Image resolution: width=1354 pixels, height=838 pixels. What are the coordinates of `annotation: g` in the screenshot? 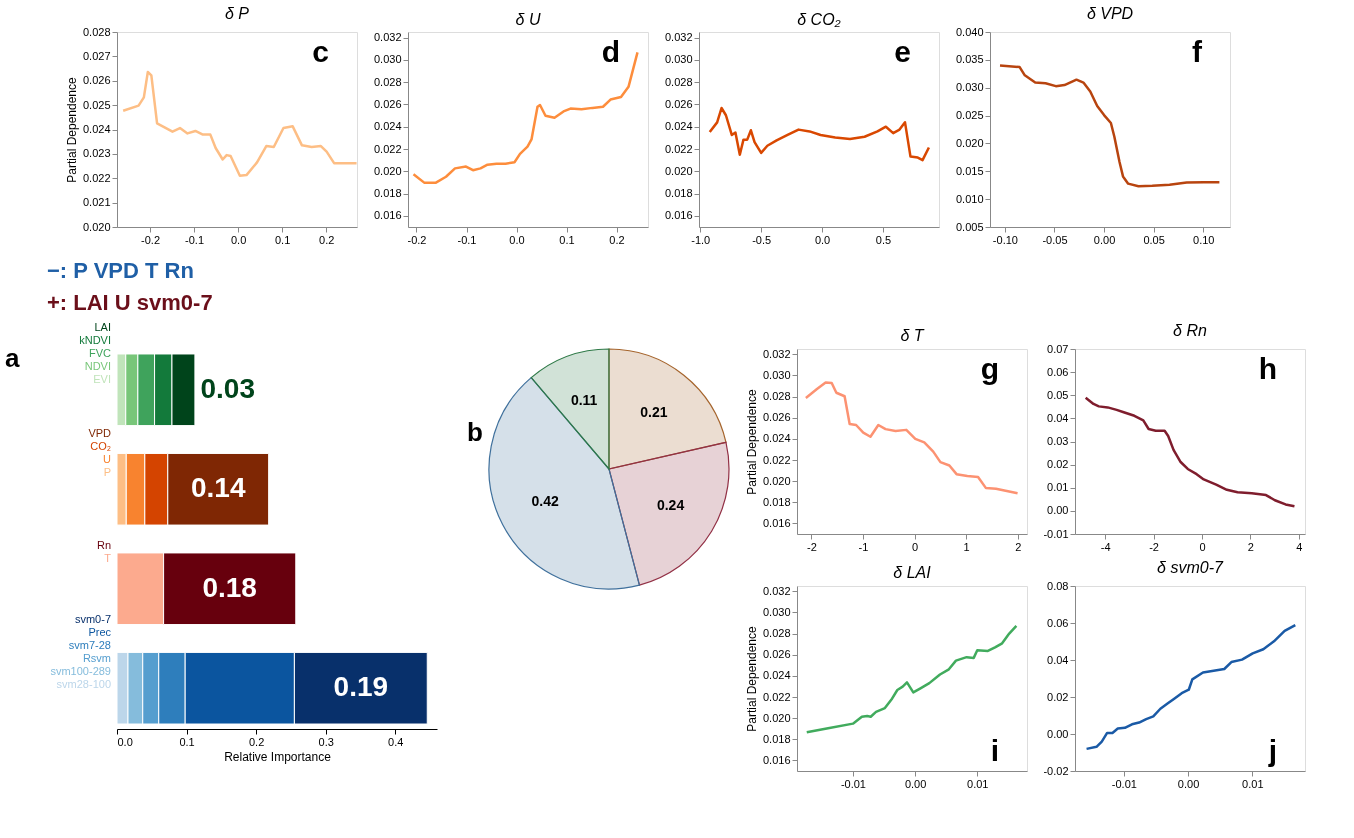 It's located at (989, 368).